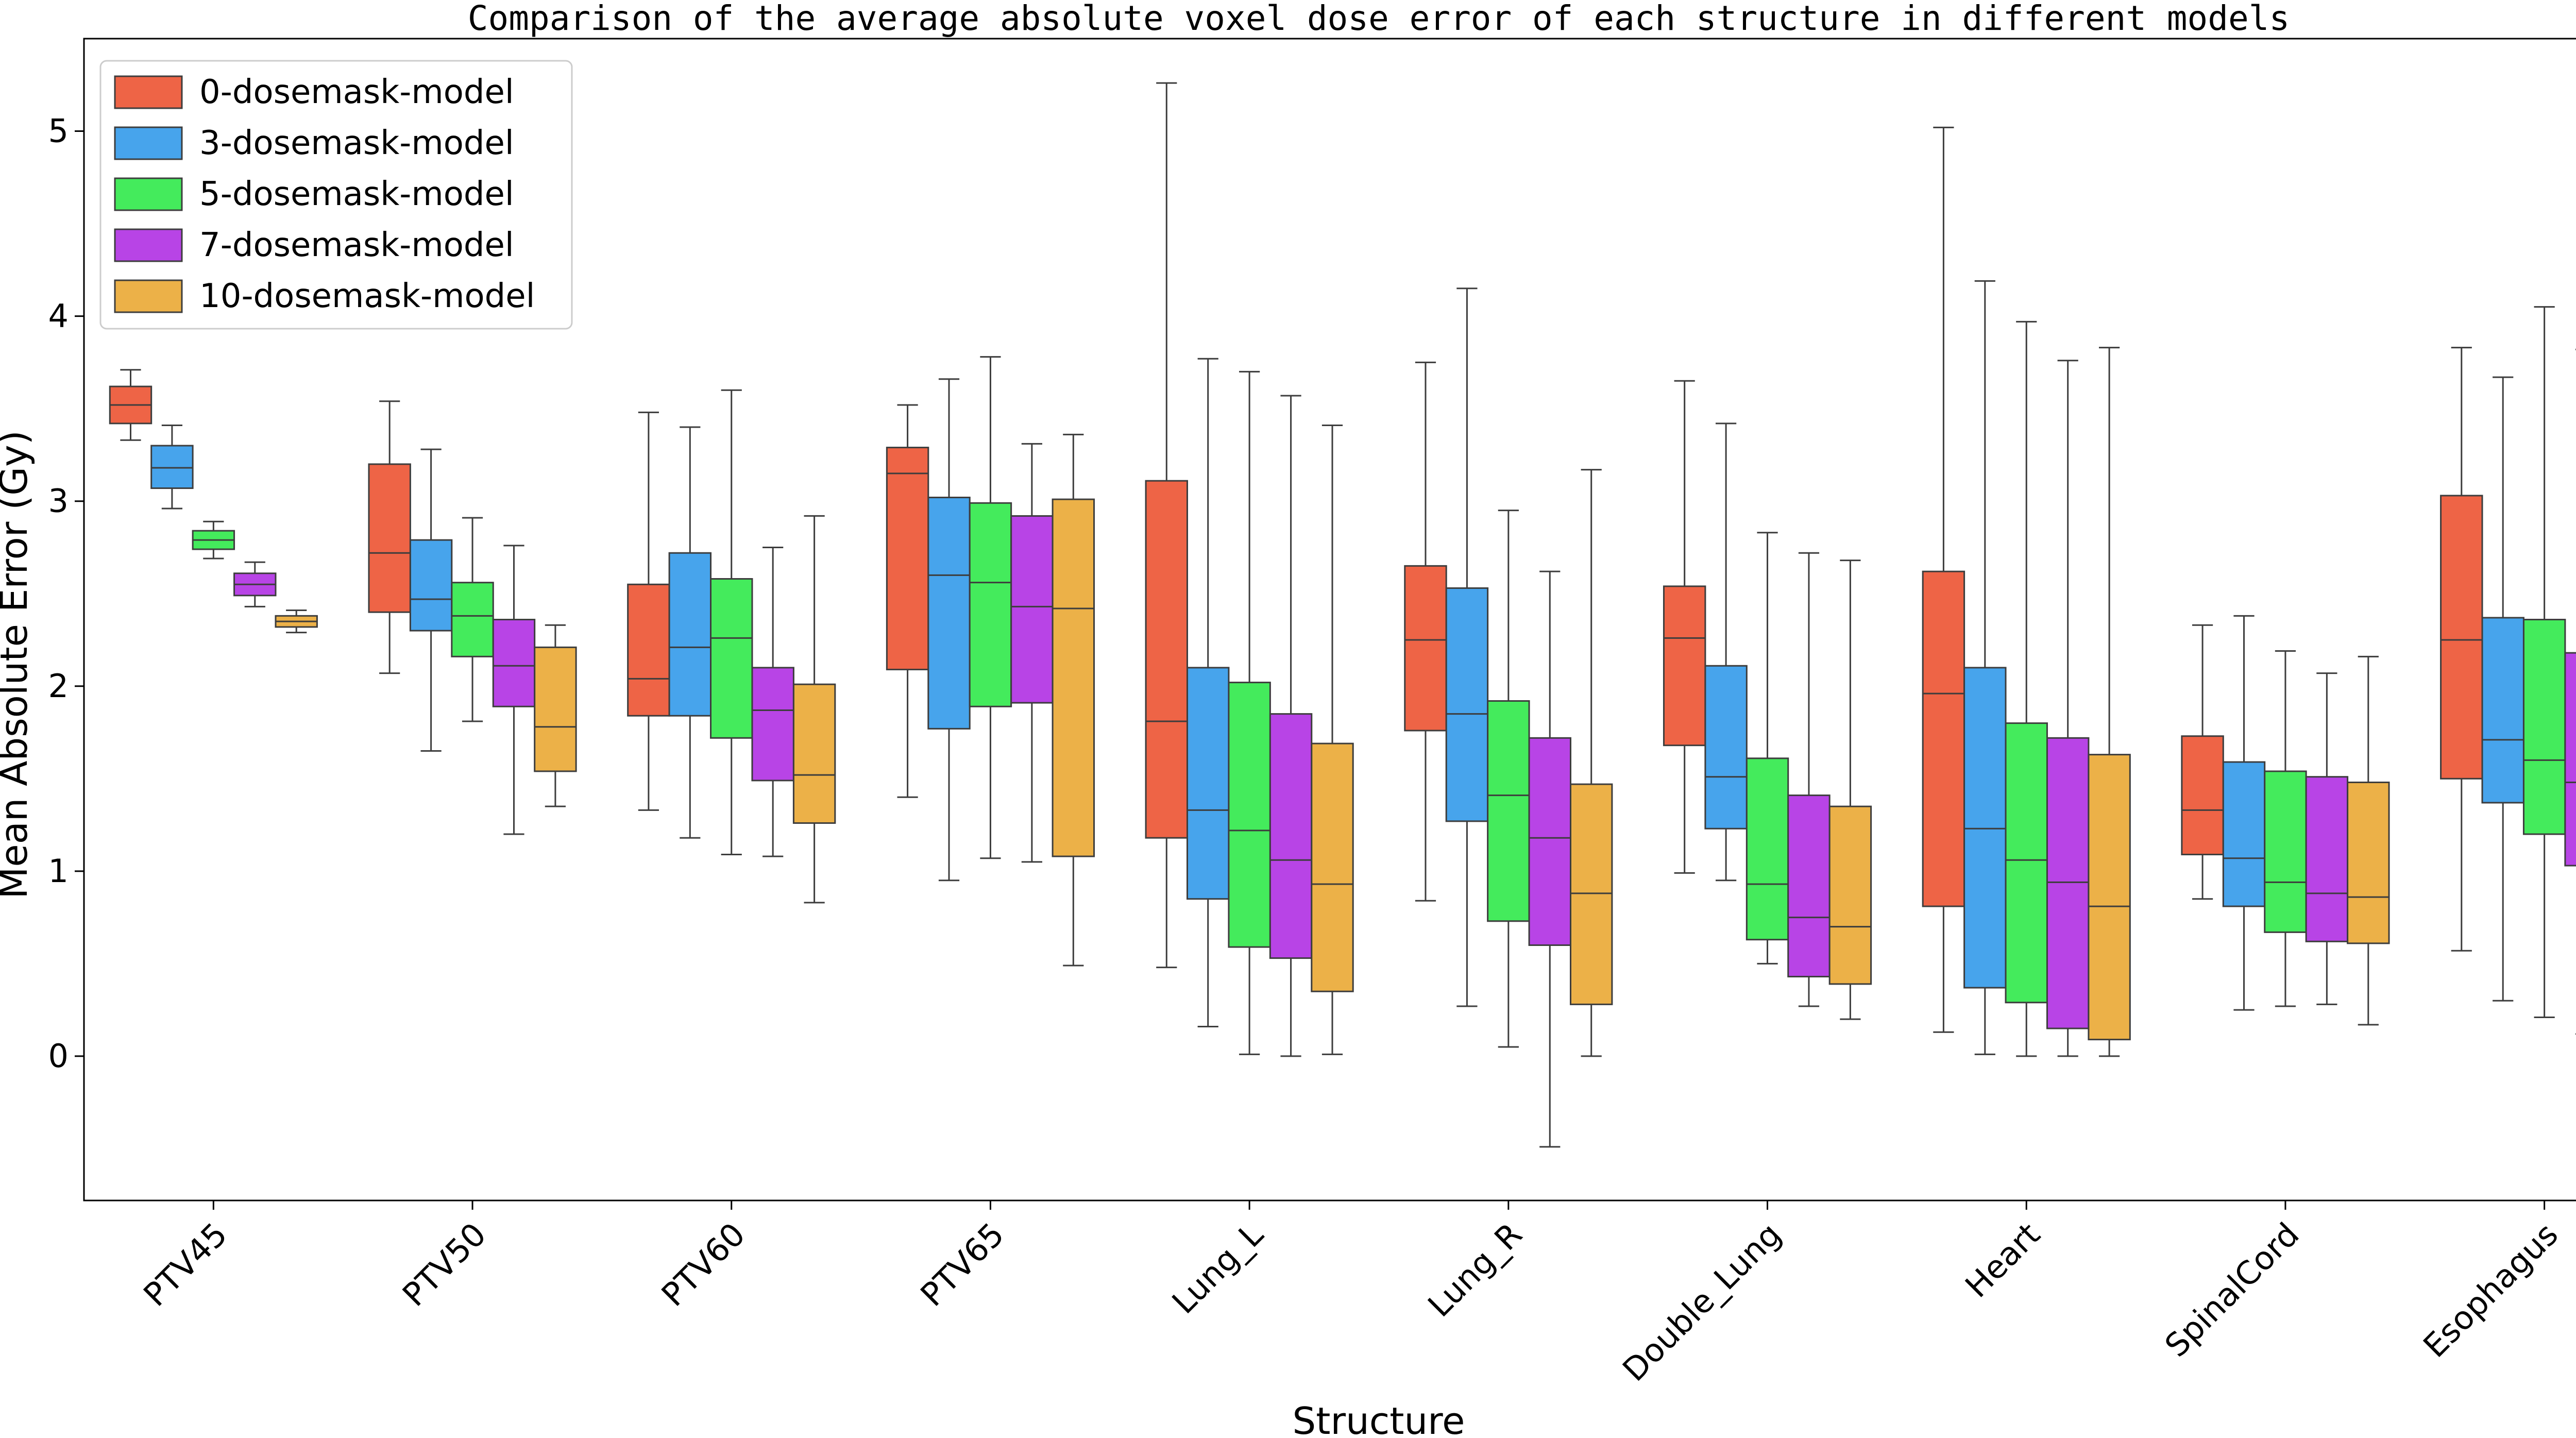 Image resolution: width=2576 pixels, height=1438 pixels. I want to click on x-axis-label: Structure, so click(1379, 1418).